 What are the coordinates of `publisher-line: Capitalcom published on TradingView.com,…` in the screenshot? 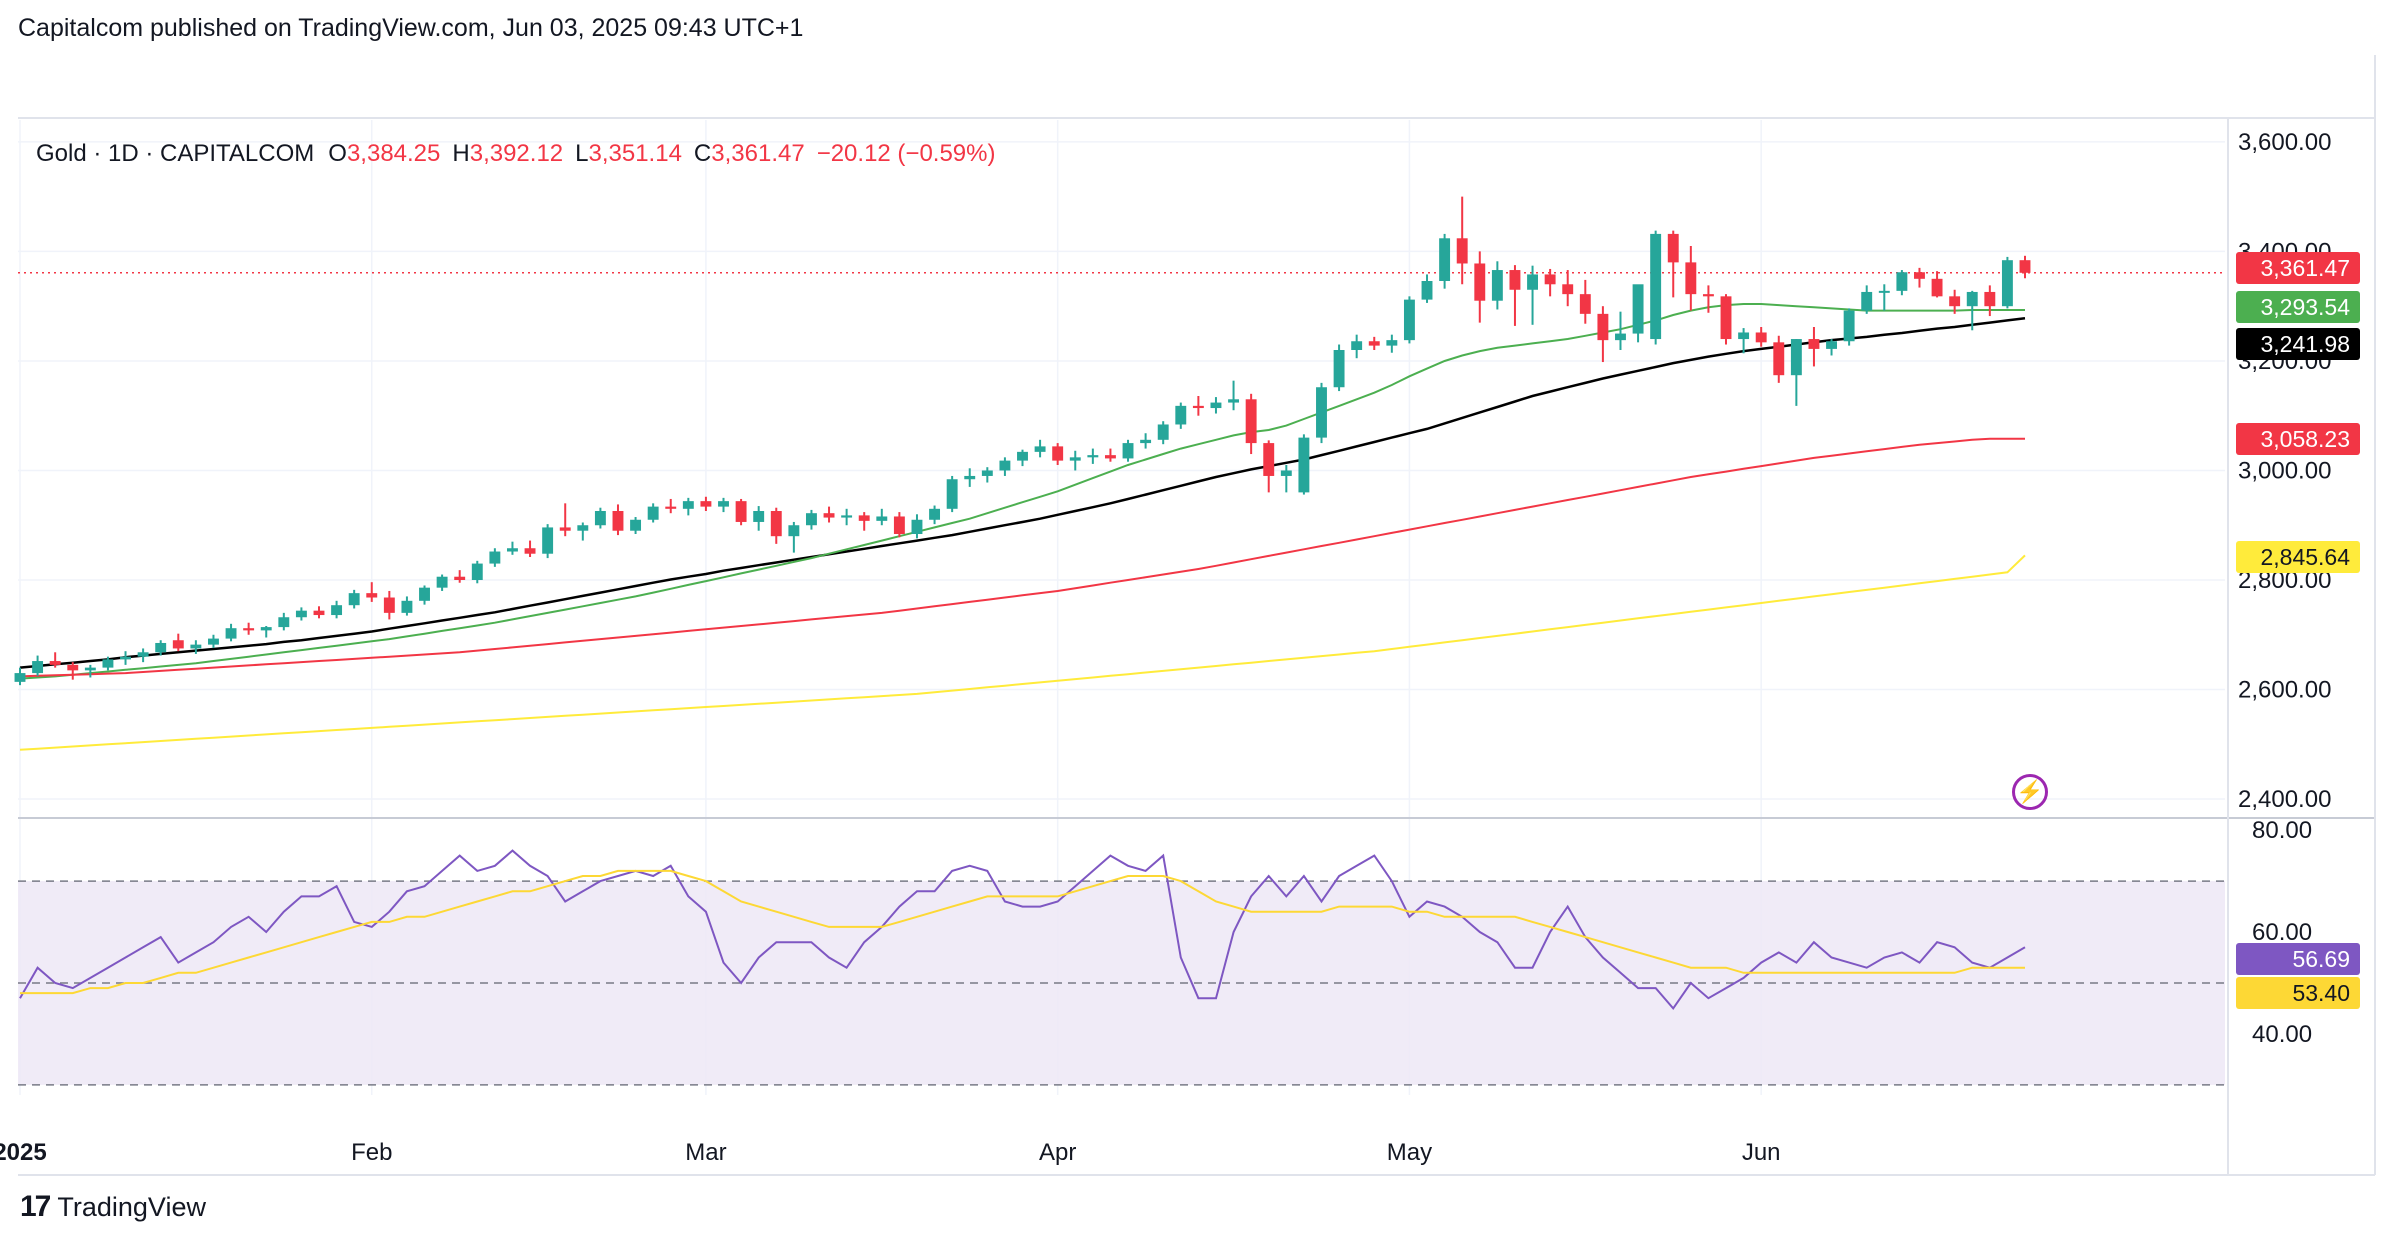 It's located at (411, 28).